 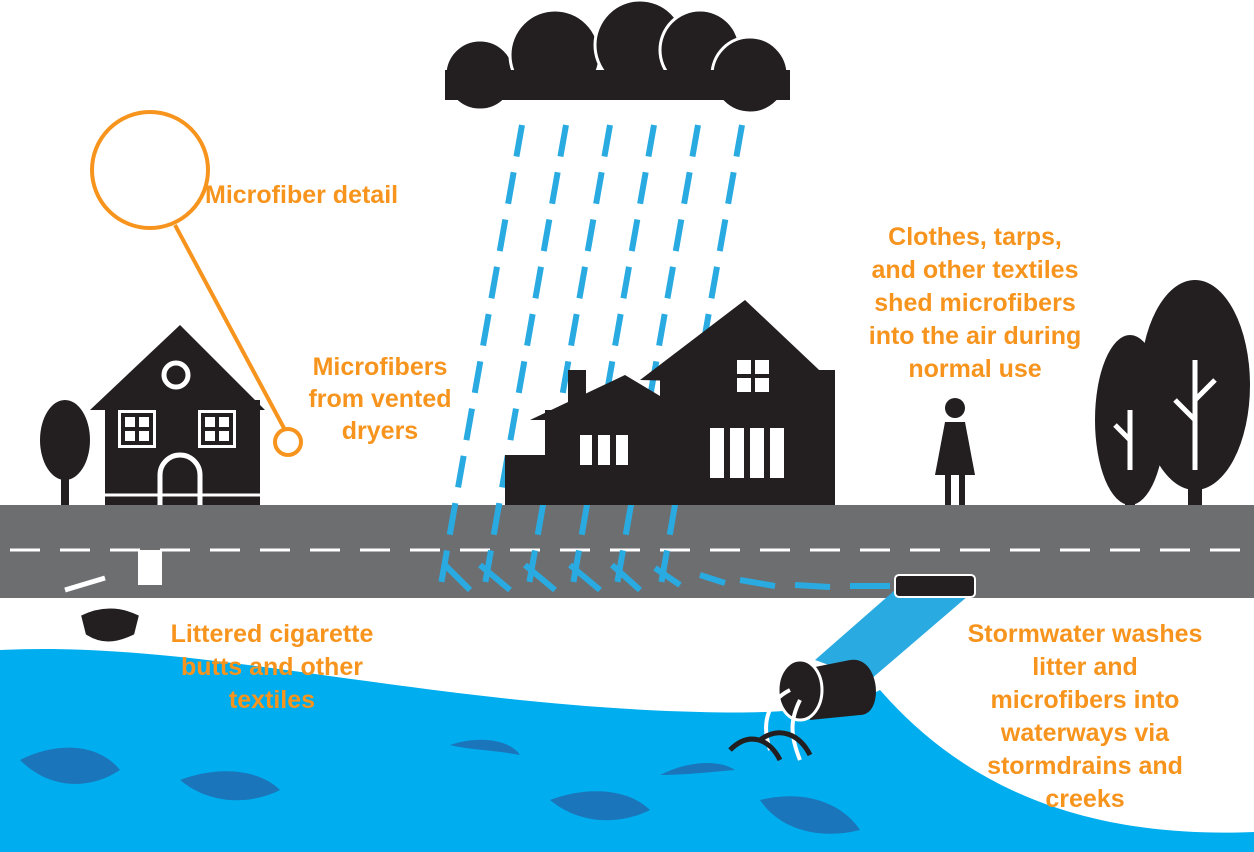 I want to click on litter-icons, so click(x=113, y=597).